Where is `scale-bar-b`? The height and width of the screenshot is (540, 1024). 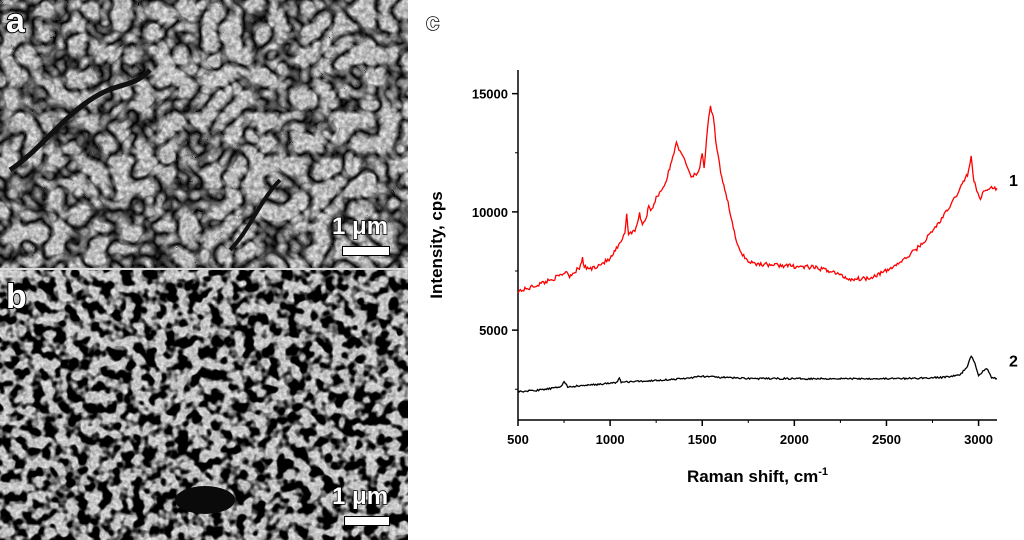 scale-bar-b is located at coordinates (367, 521).